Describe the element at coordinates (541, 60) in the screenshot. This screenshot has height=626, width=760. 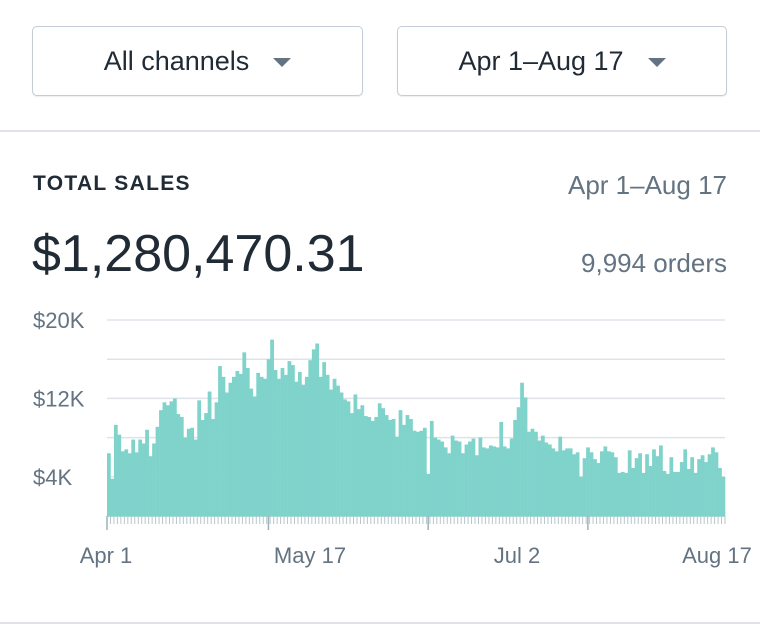
I see `date-range-dropdown-label: Apr 1–Aug 17` at that location.